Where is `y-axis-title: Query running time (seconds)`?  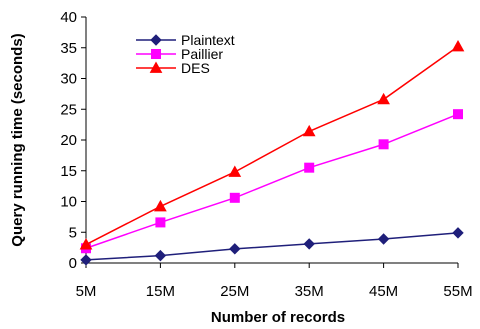 y-axis-title: Query running time (seconds) is located at coordinates (17, 139).